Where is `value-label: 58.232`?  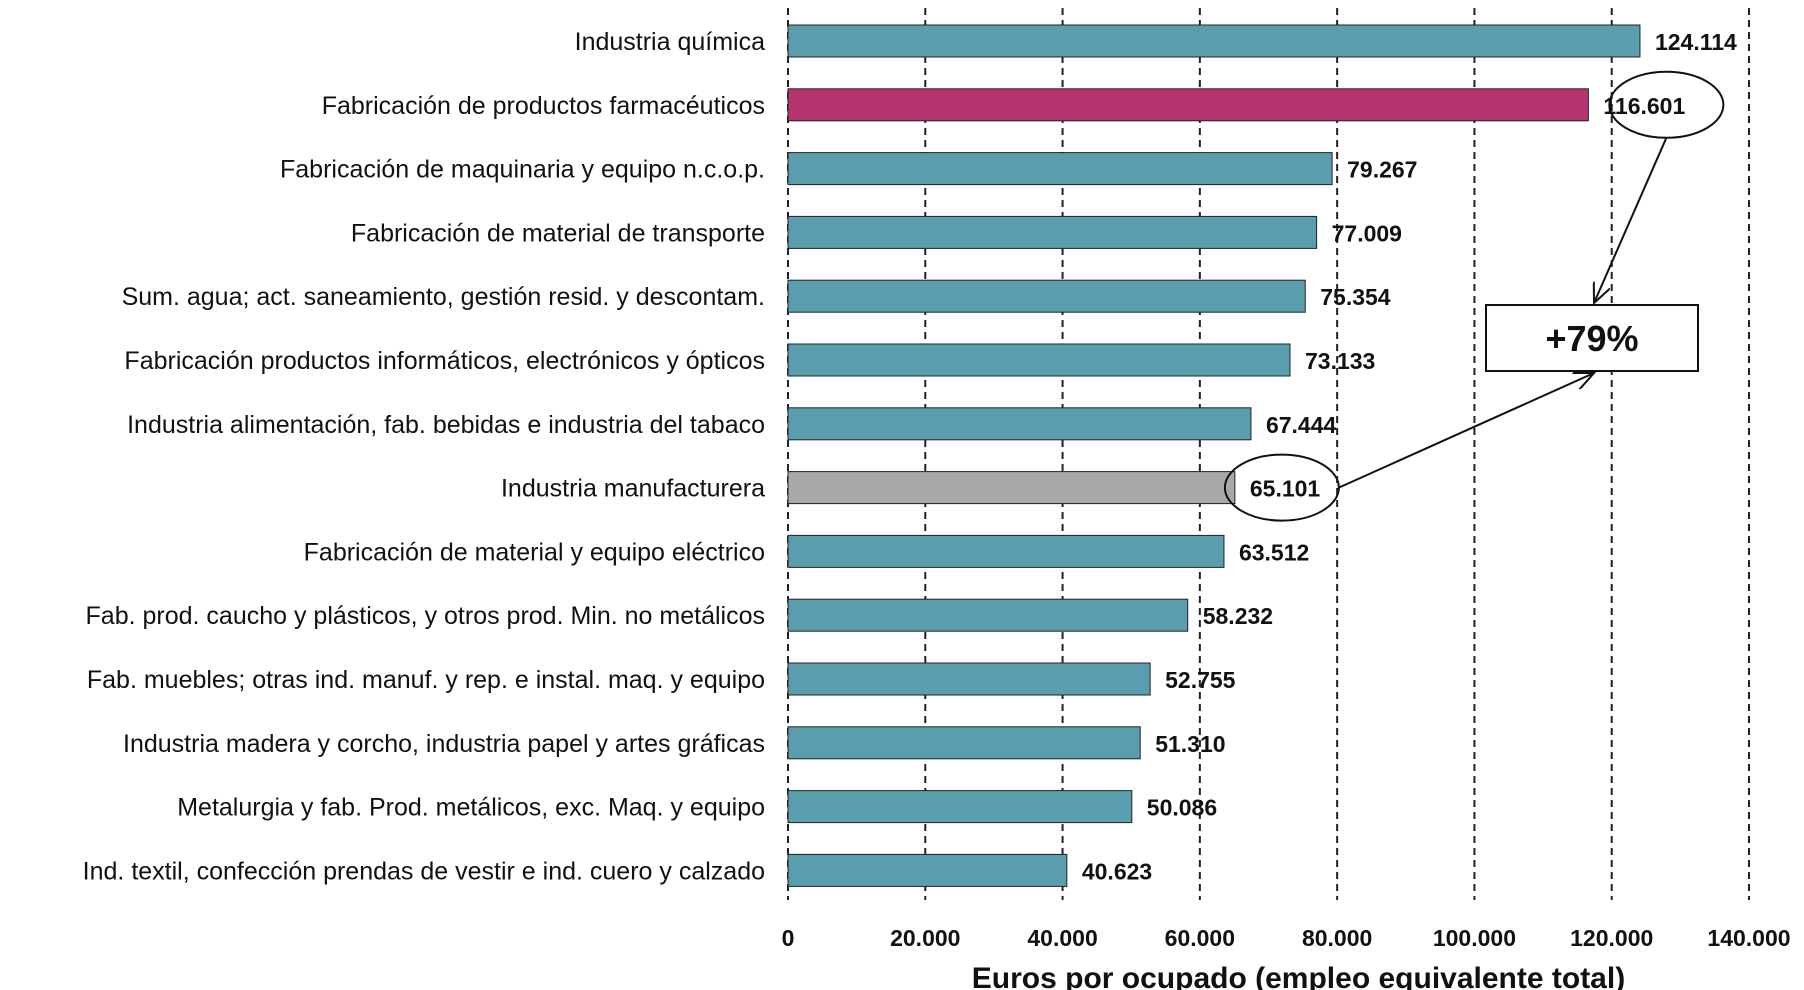 value-label: 58.232 is located at coordinates (1238, 616).